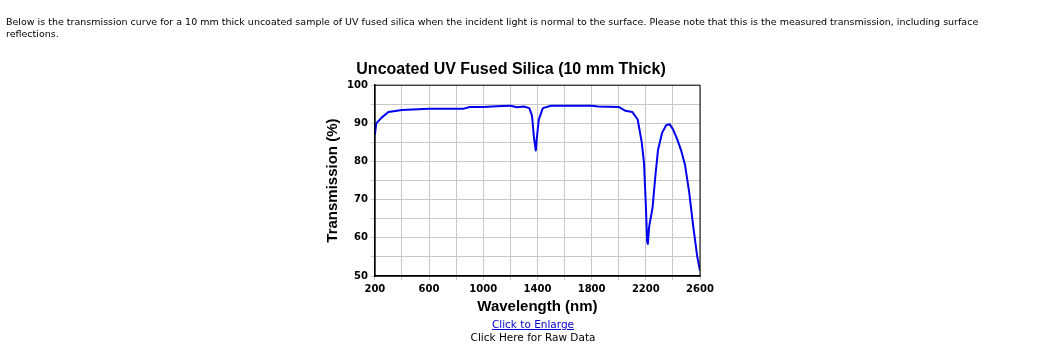 This screenshot has height=349, width=1054. Describe the element at coordinates (493, 28) in the screenshot. I see `text: Below is the transmission curve for a 10 mm thick uncoated sample of UV fused silica when the incident light is normal to the surface. Please note that this is the measured transmission, including surface reflections.` at that location.